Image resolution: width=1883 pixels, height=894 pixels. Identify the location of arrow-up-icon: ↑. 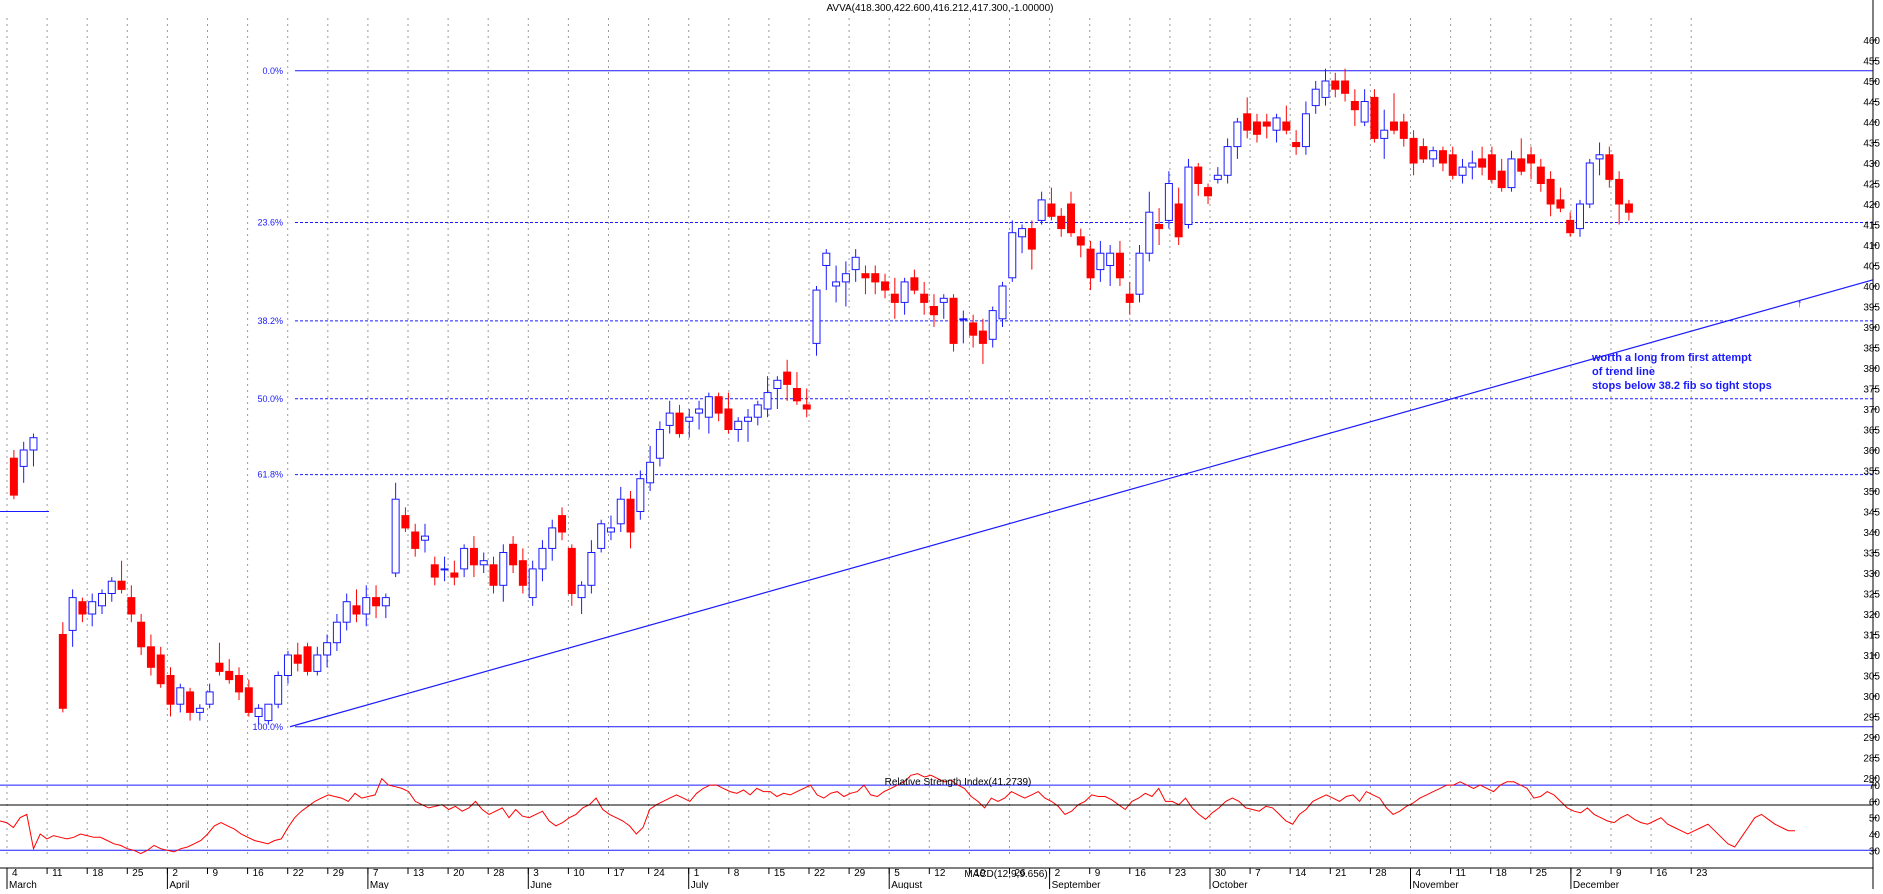
(1800, 304).